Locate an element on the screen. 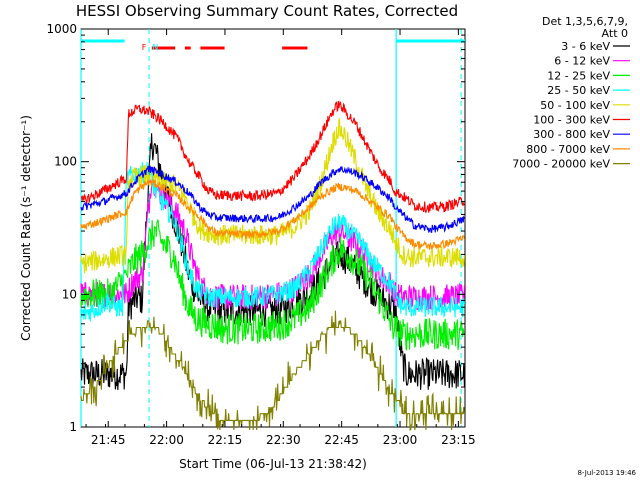  legend-header-line2: Att 0 is located at coordinates (615, 33).